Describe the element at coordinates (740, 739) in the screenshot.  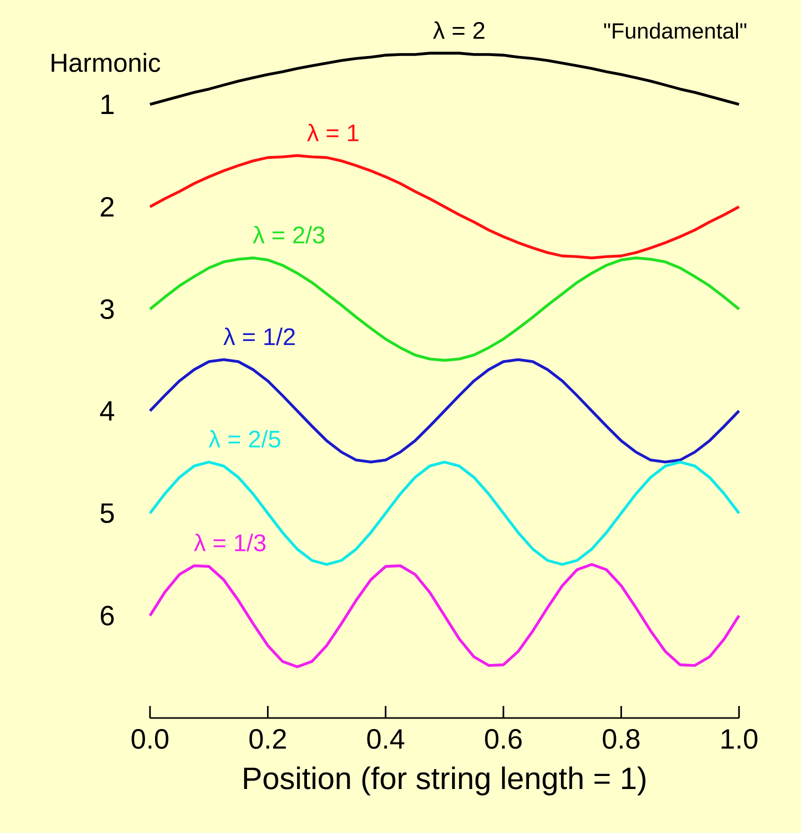
I see `x-tick-label: 1.0` at that location.